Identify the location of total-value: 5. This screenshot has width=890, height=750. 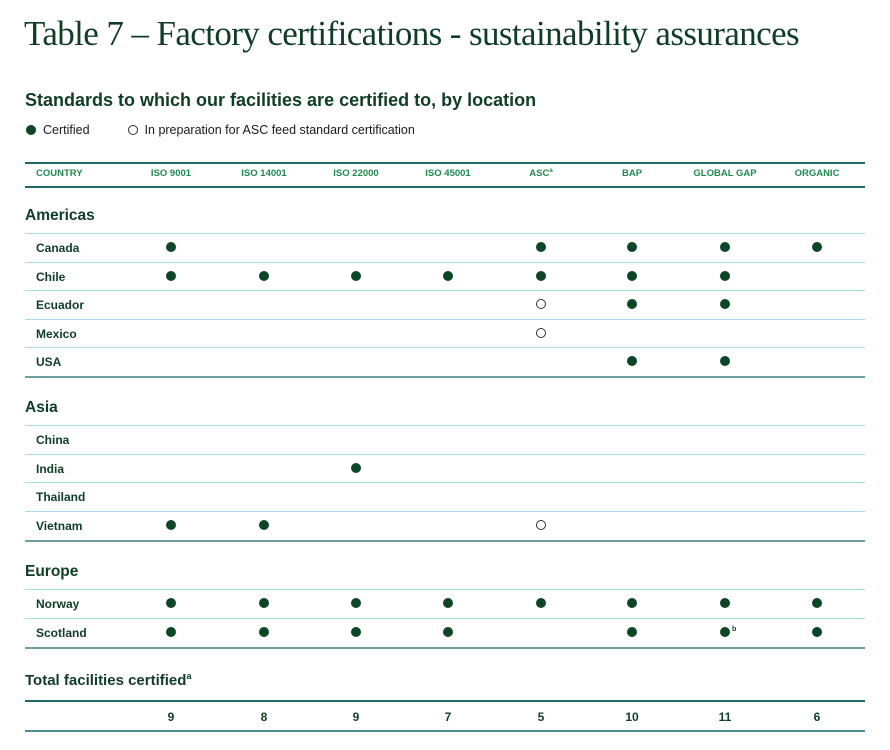
(541, 717).